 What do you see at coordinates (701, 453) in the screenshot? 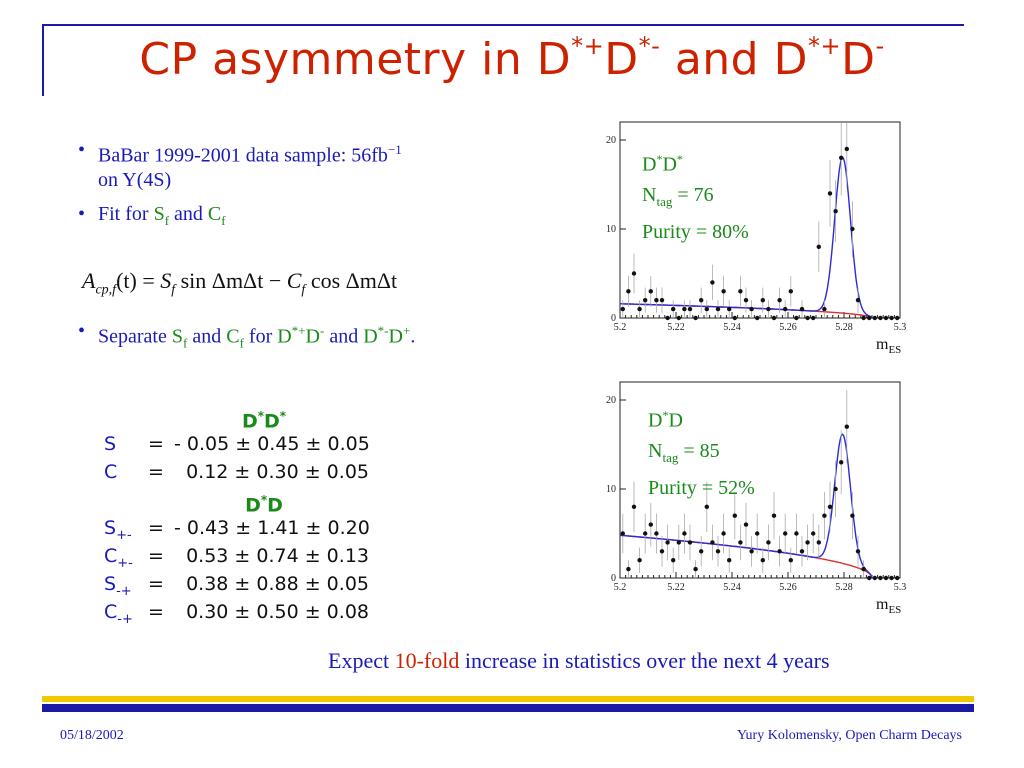
I see `plot2-label: D*D Ntag = 85 Purity = 52%` at bounding box center [701, 453].